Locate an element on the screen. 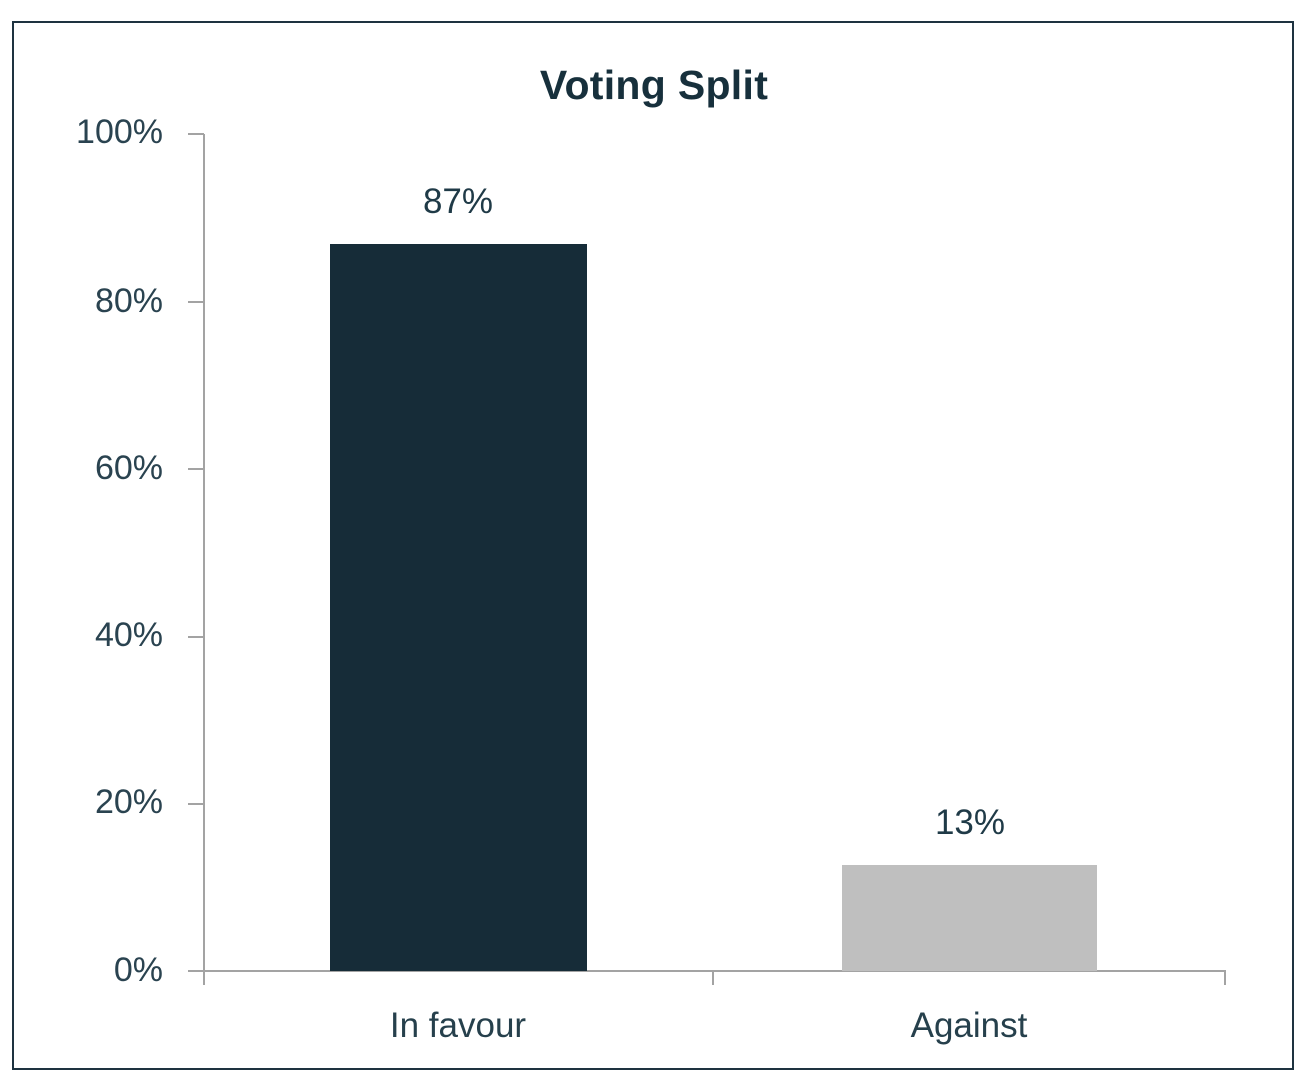 The image size is (1308, 1092). y-tick-label: 100% is located at coordinates (119, 132).